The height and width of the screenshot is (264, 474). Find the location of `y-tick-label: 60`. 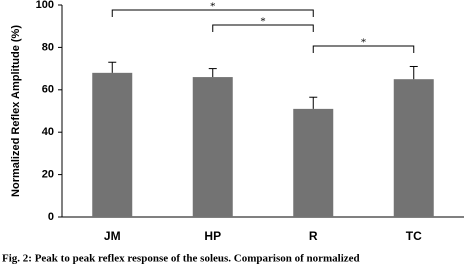

y-tick-label: 60 is located at coordinates (48, 90).